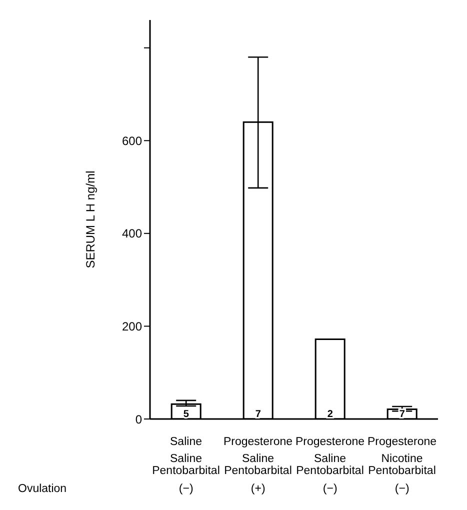  What do you see at coordinates (90, 219) in the screenshot?
I see `y-axis-title: SERUM L H ng/ml` at bounding box center [90, 219].